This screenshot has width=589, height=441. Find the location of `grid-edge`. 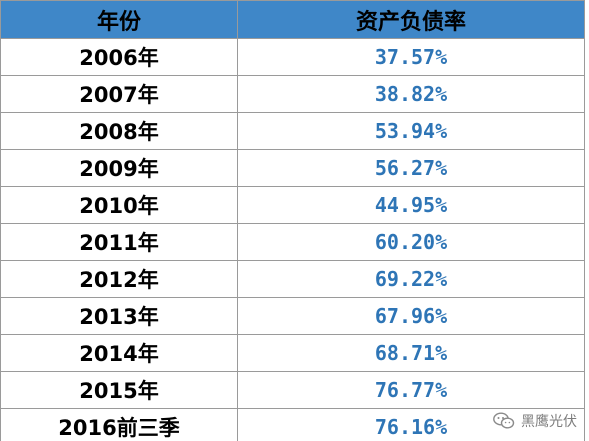

grid-edge is located at coordinates (586, 220).